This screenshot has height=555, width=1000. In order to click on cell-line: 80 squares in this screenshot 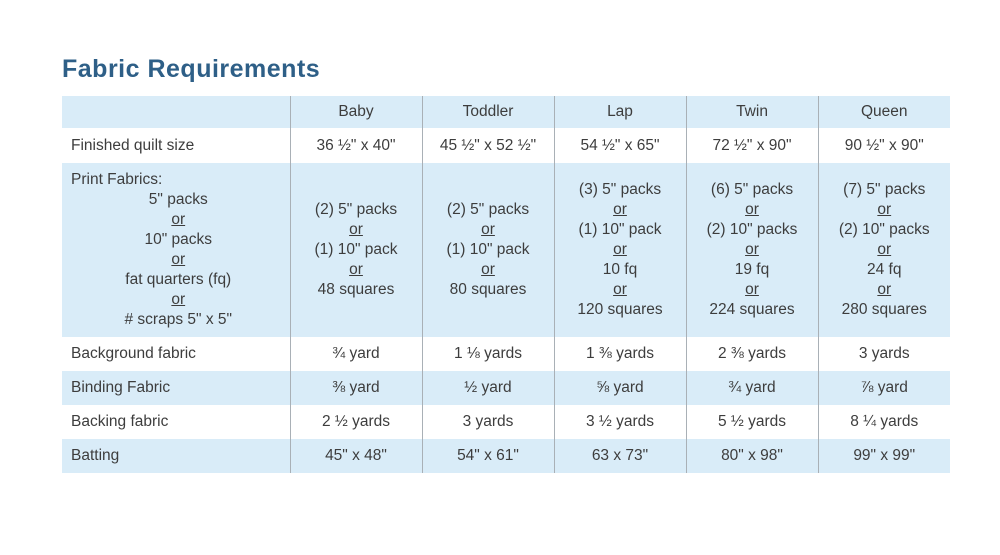, I will do `click(488, 289)`.